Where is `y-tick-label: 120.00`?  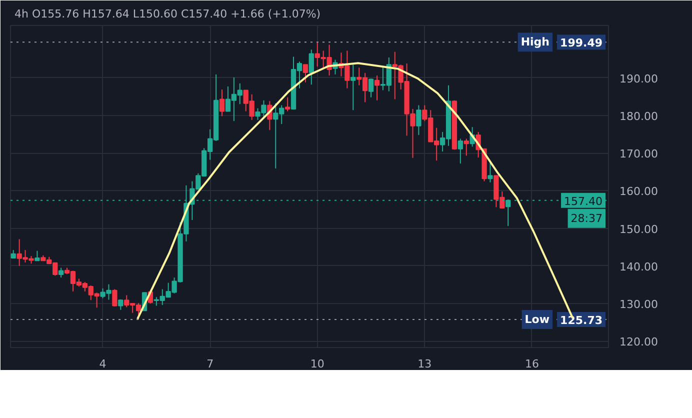 y-tick-label: 120.00 is located at coordinates (639, 342).